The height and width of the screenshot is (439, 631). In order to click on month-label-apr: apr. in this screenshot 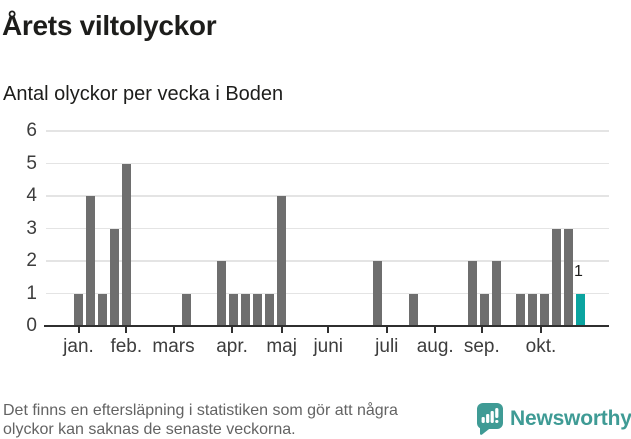, I will do `click(232, 346)`.